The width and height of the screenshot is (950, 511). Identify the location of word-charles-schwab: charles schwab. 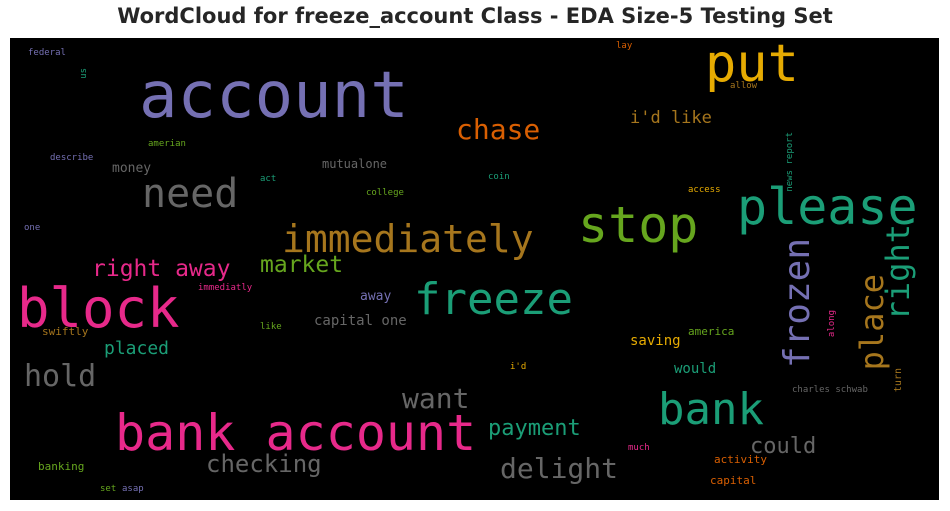
(830, 390).